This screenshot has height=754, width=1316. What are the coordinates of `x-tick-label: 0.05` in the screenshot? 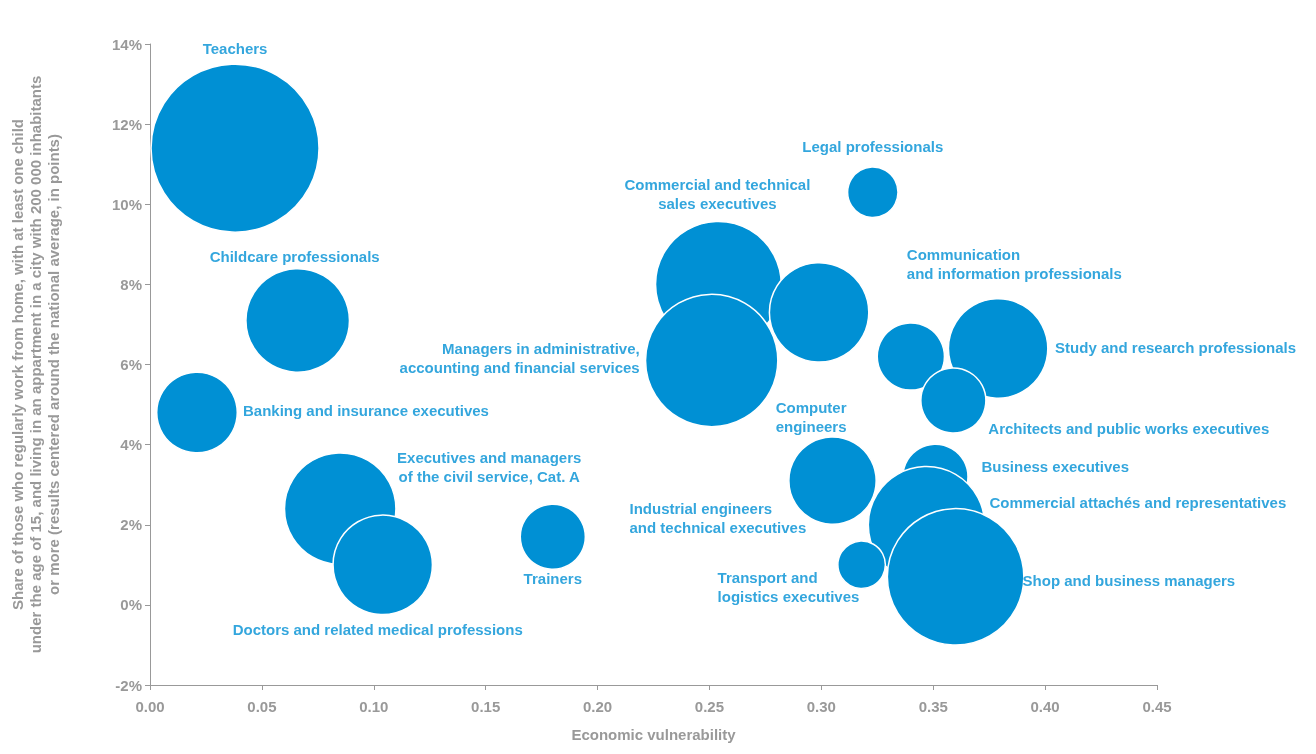 It's located at (262, 706).